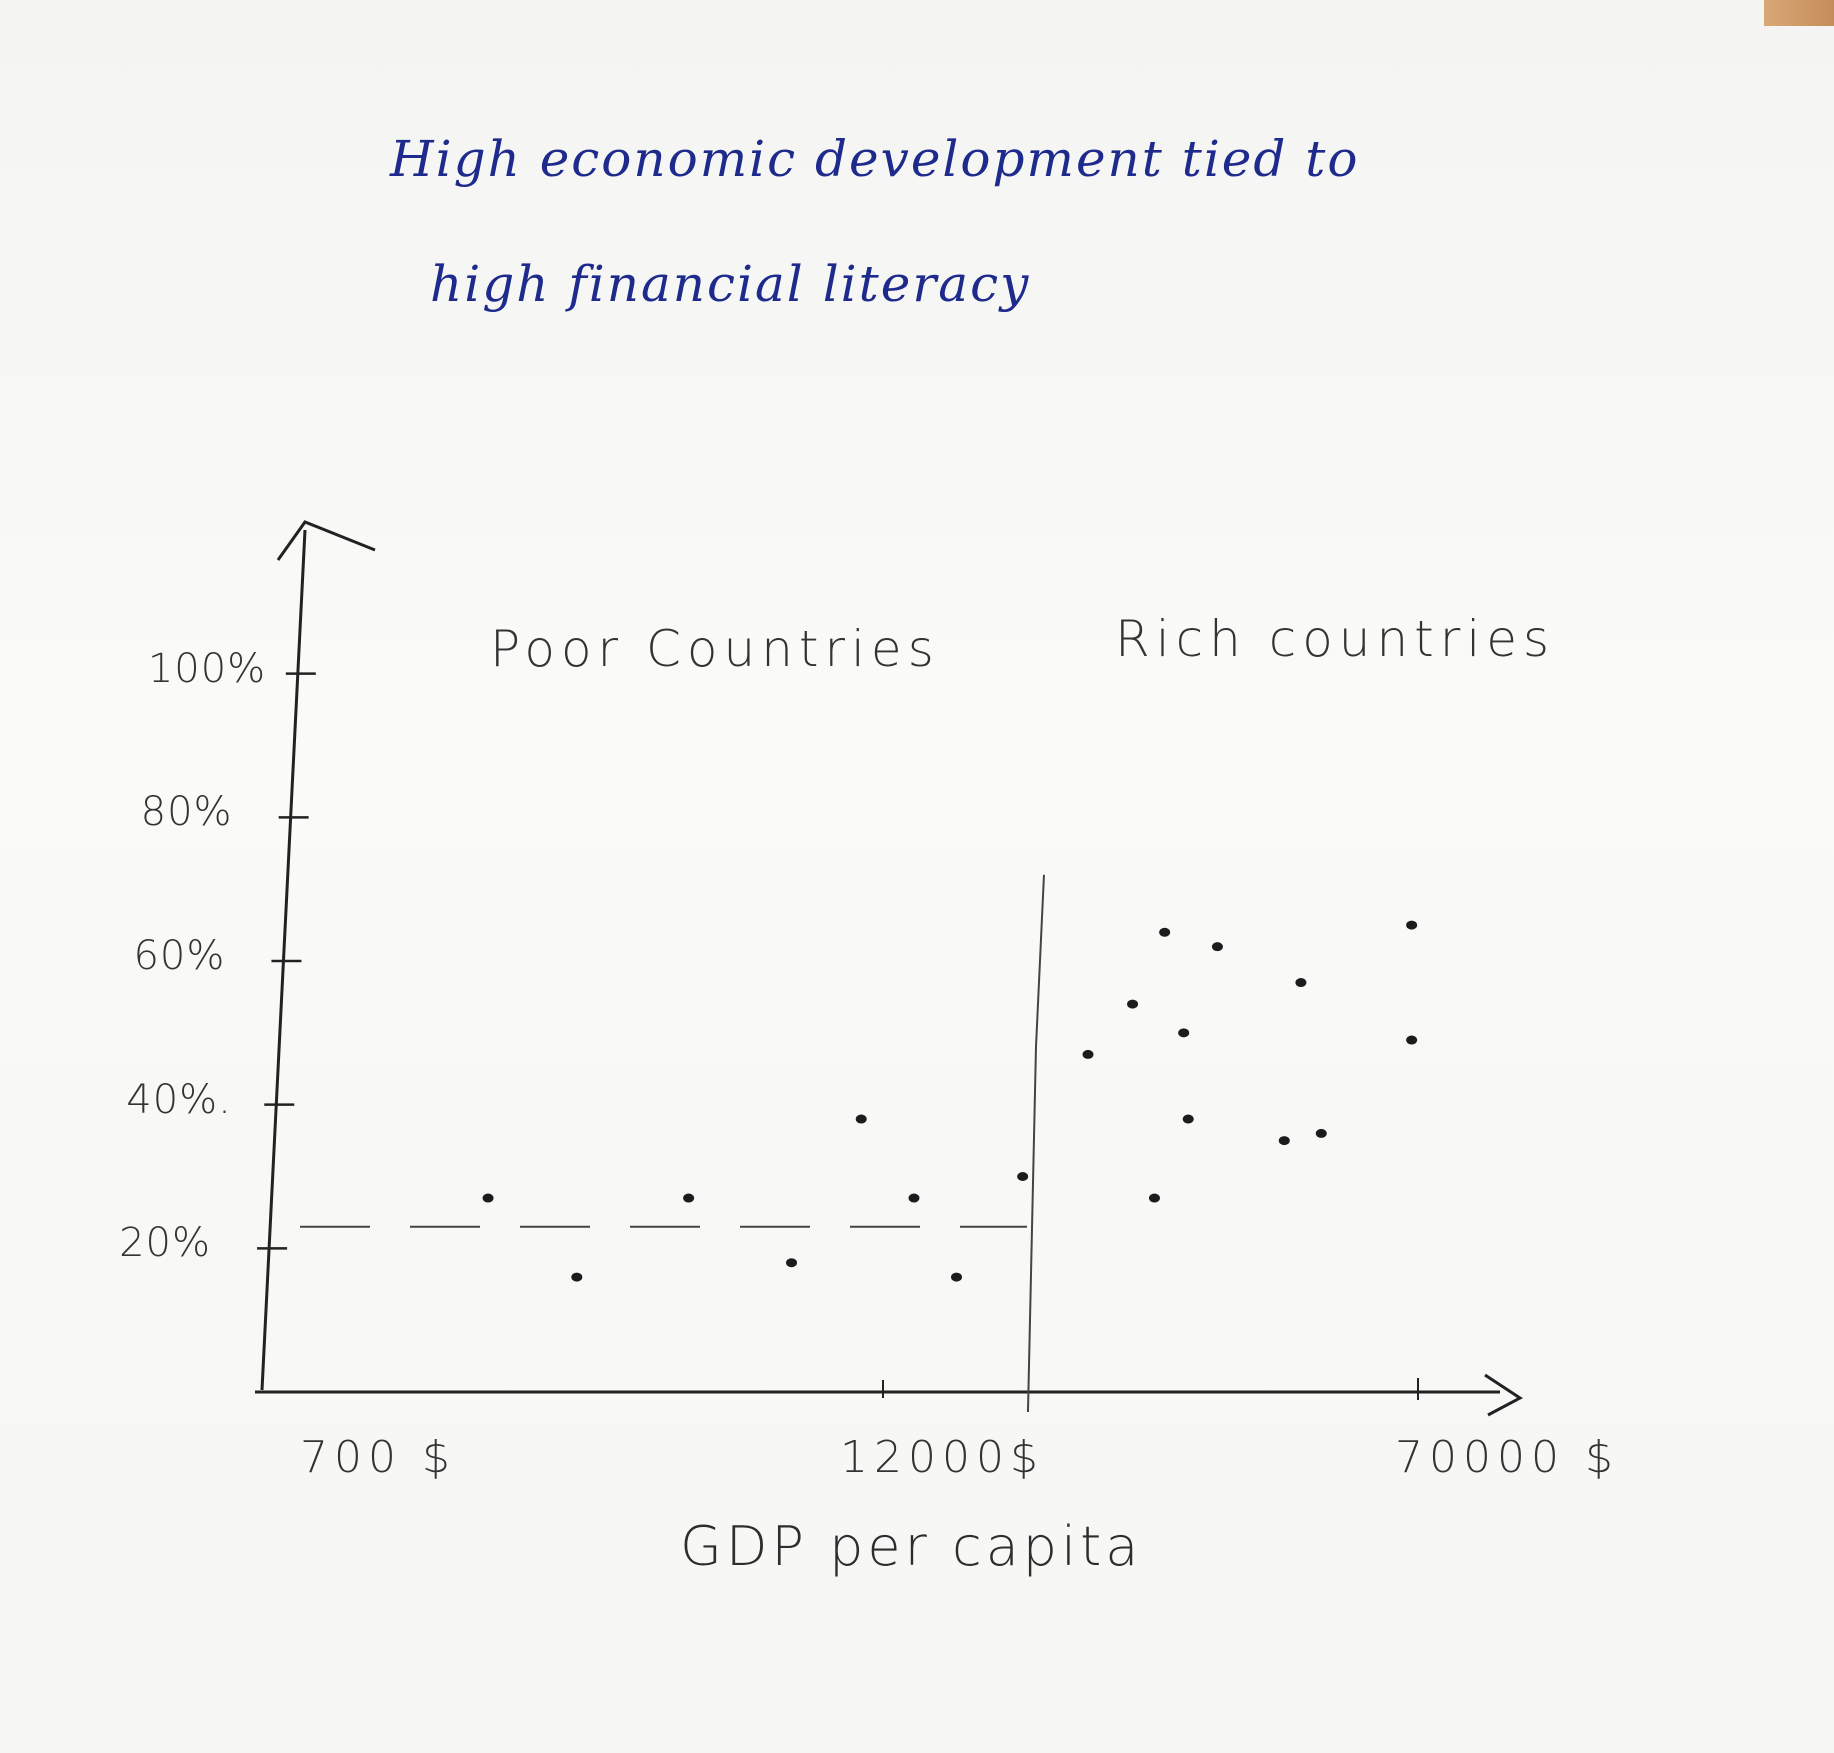  What do you see at coordinates (179, 1099) in the screenshot?
I see `y-tick-label: 40%.` at bounding box center [179, 1099].